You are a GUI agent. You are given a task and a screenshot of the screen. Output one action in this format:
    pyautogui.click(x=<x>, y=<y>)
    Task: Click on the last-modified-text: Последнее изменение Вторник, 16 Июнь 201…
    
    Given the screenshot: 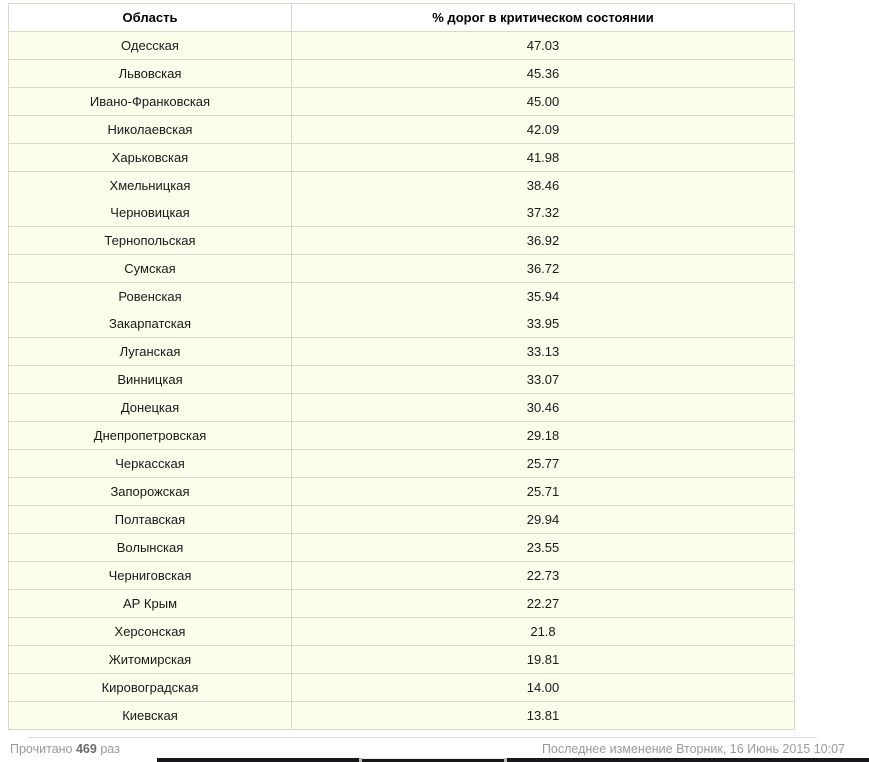 What is the action you would take?
    pyautogui.click(x=693, y=749)
    